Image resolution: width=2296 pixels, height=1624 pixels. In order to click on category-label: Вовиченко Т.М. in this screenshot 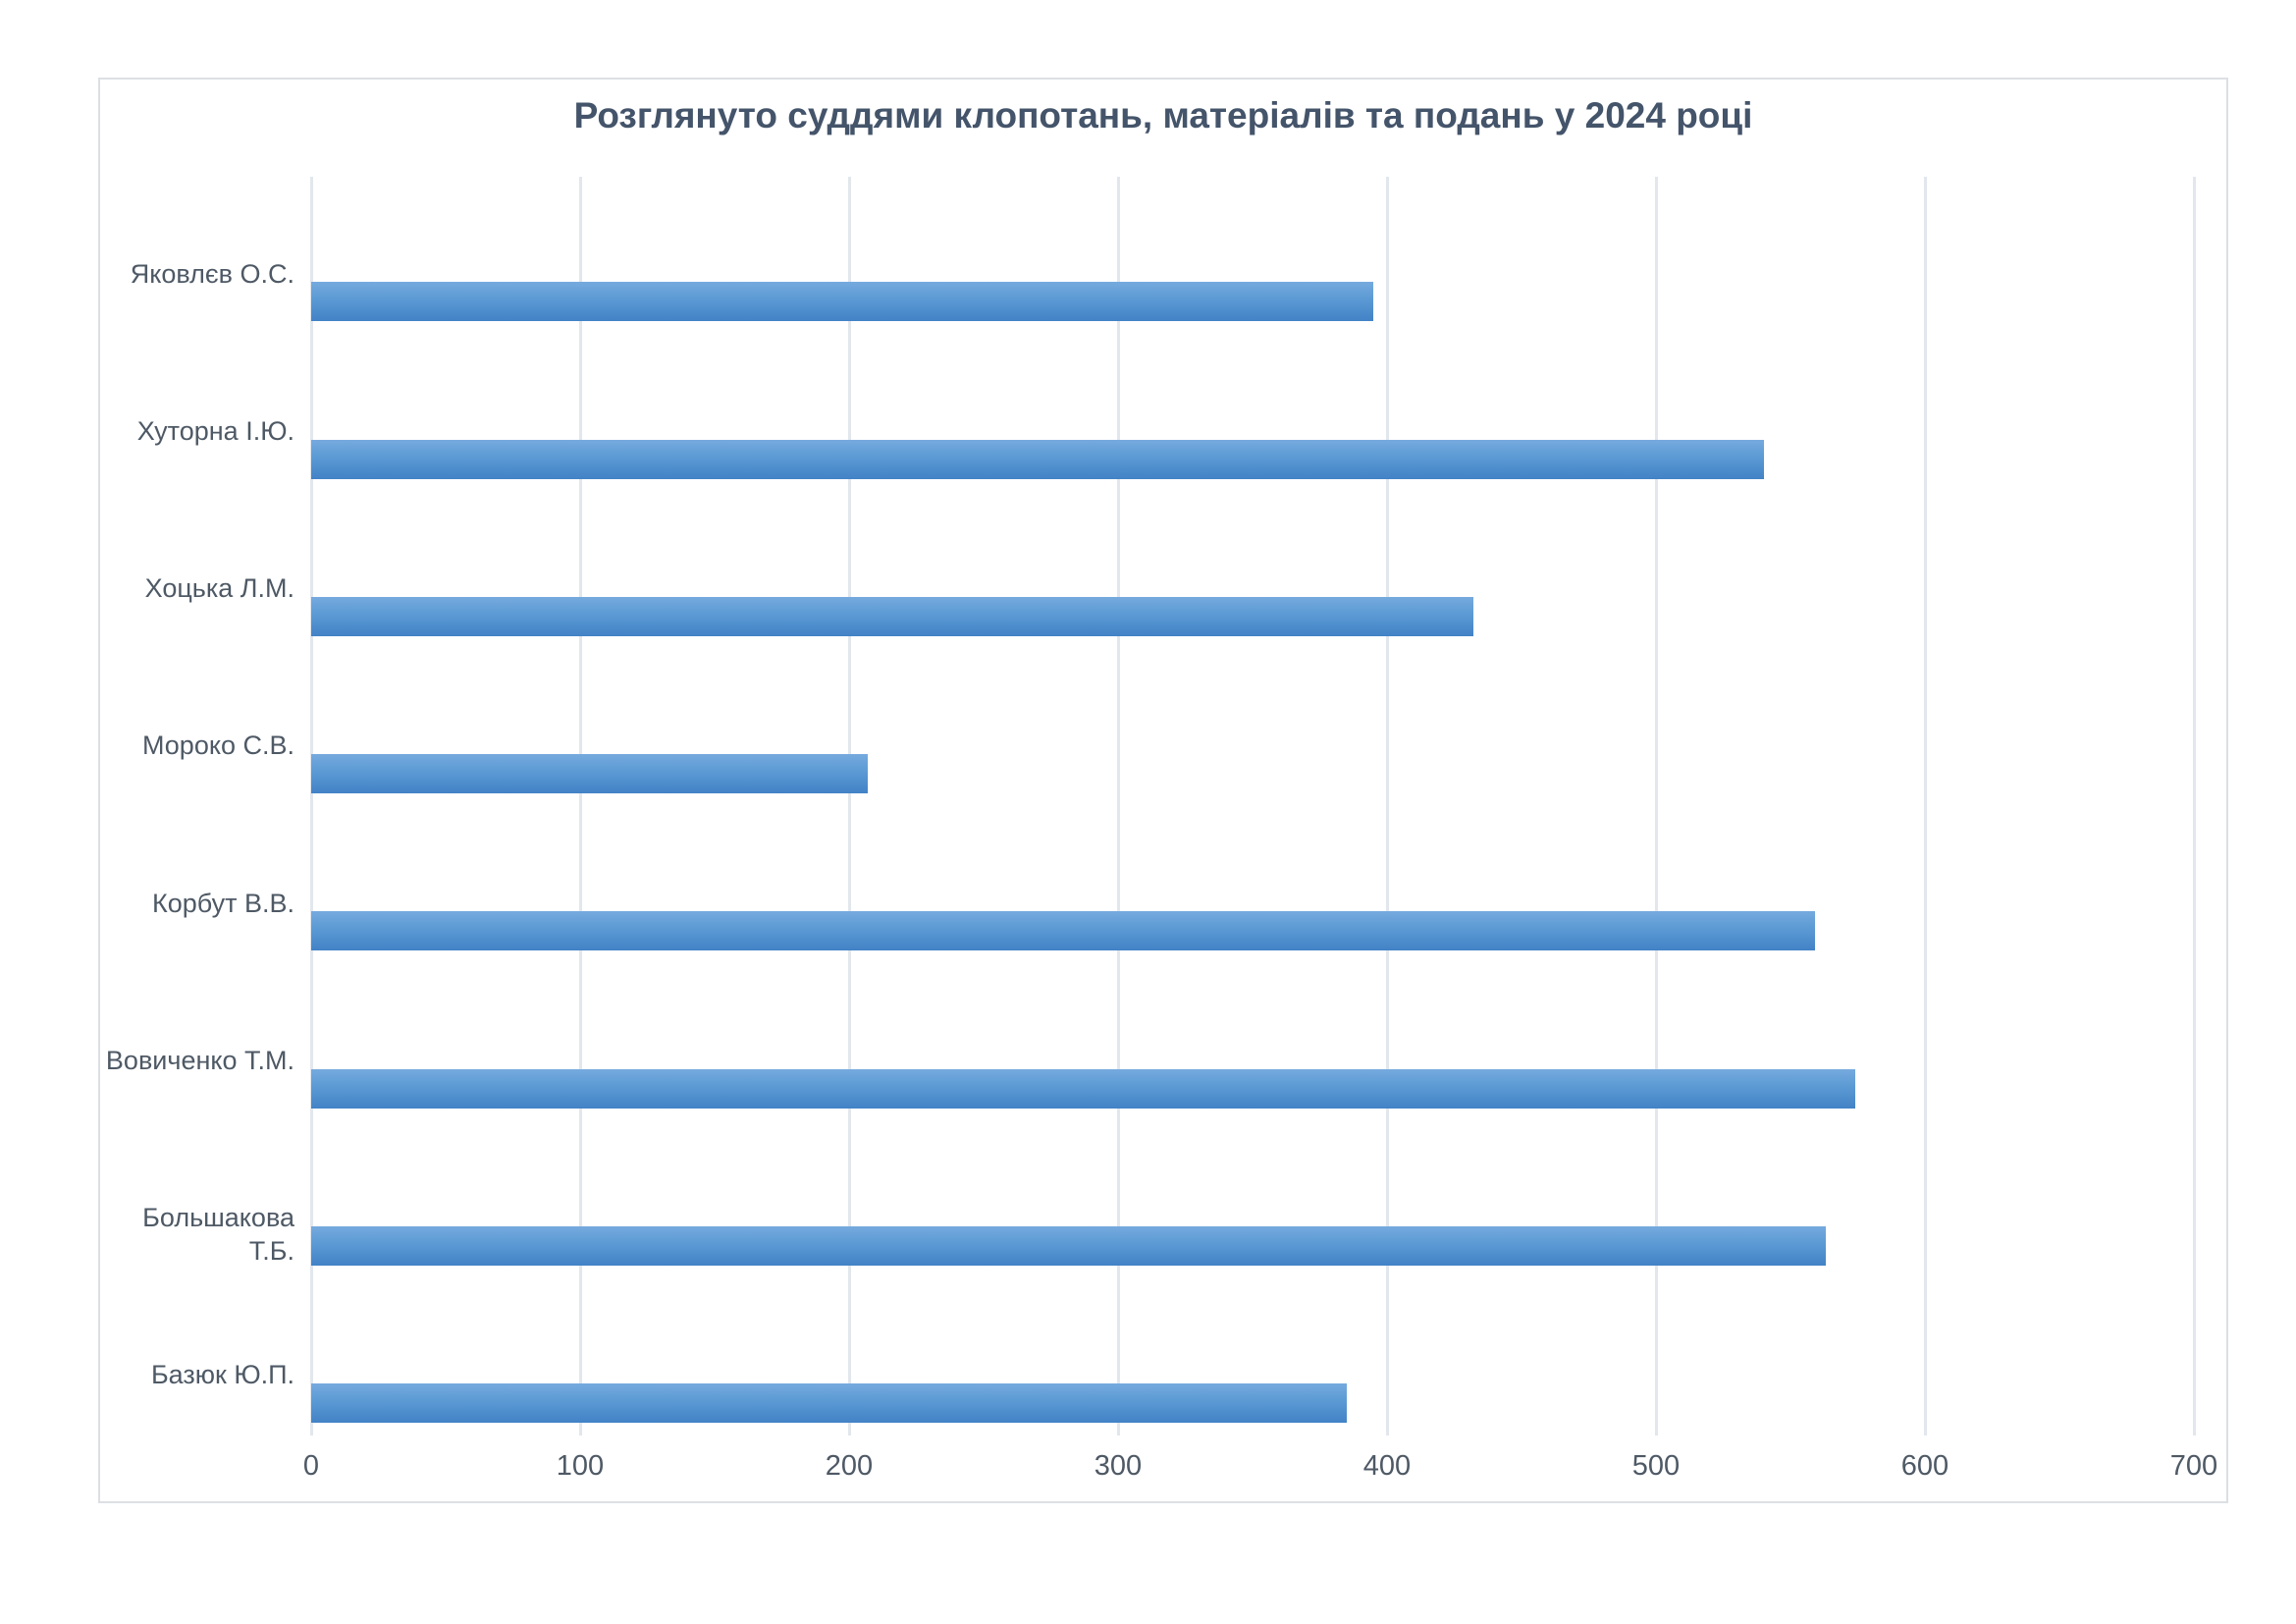, I will do `click(199, 1060)`.